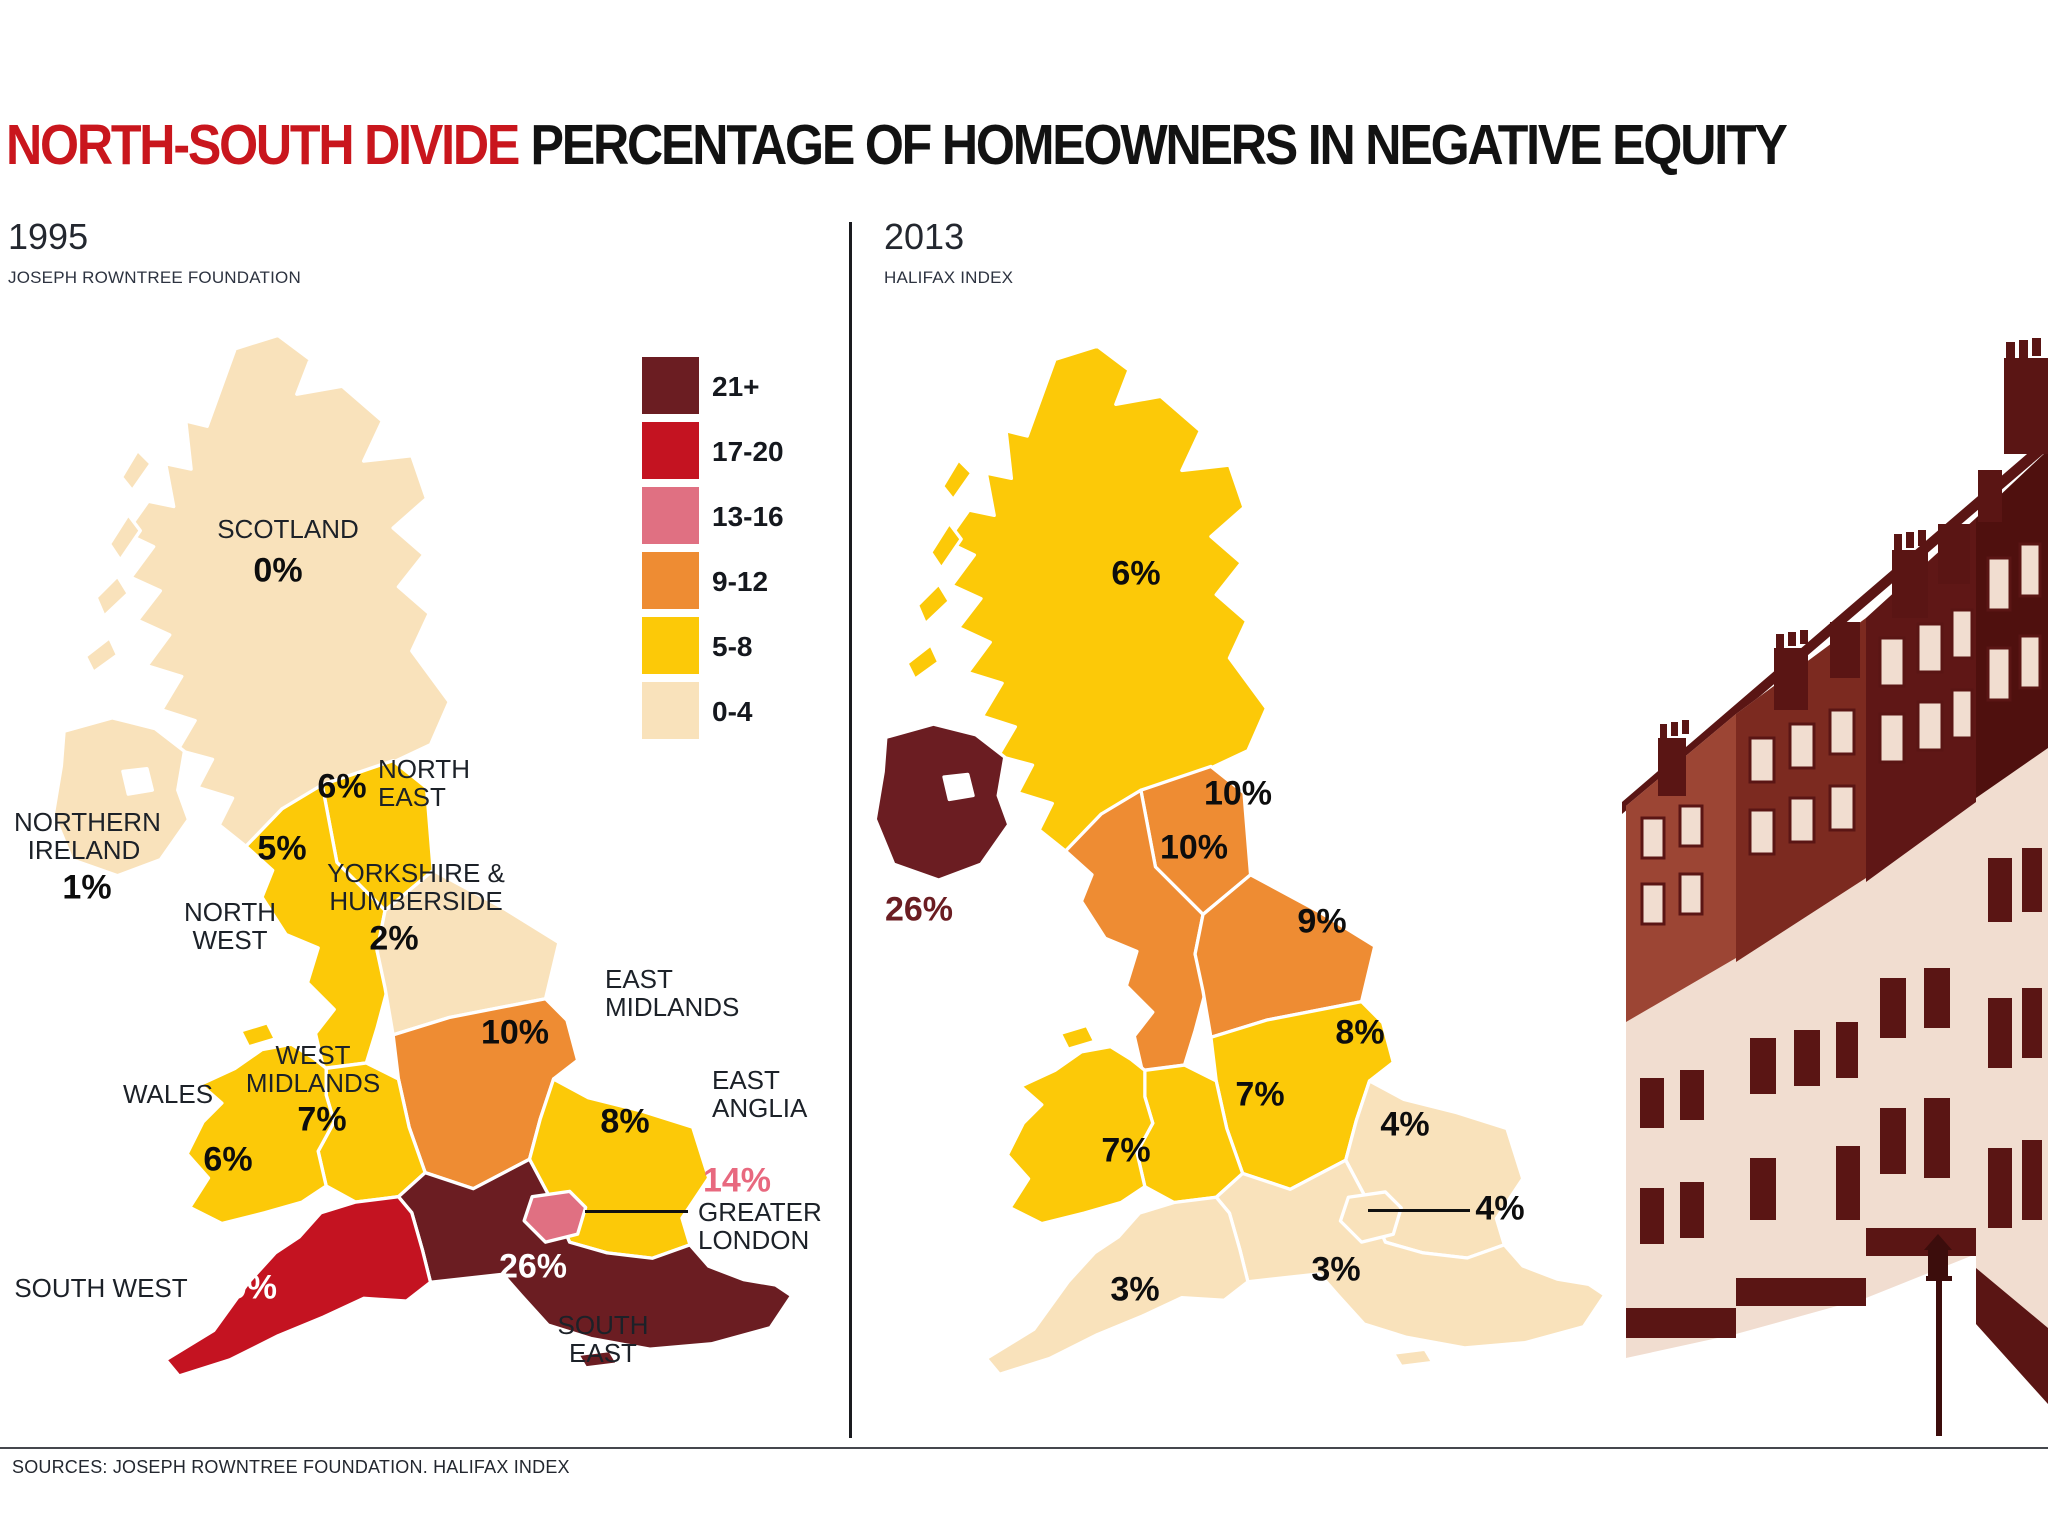 The height and width of the screenshot is (1536, 2048). What do you see at coordinates (919, 909) in the screenshot?
I see `value-2013-northern-ireland: 26%` at bounding box center [919, 909].